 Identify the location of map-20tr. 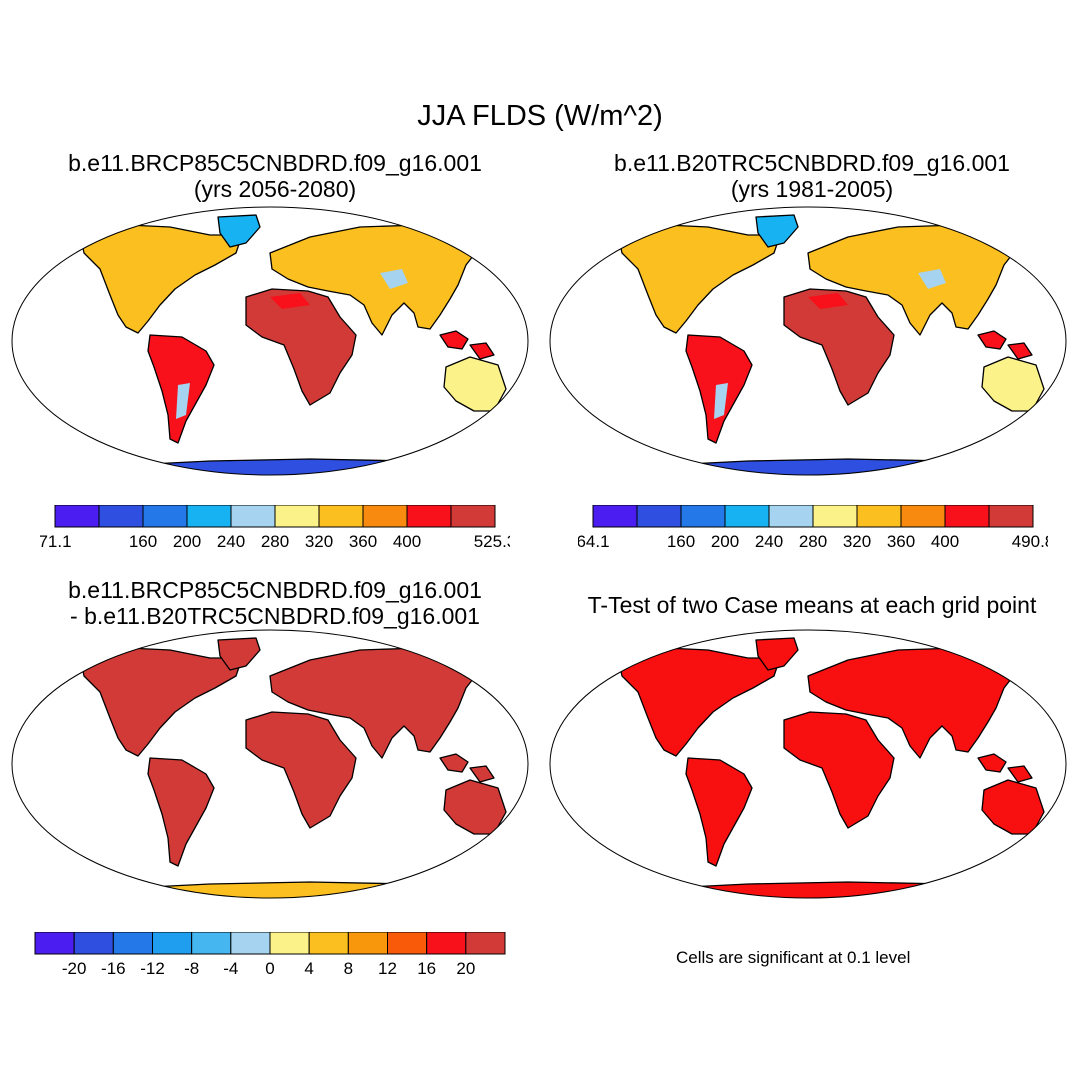
(808, 341).